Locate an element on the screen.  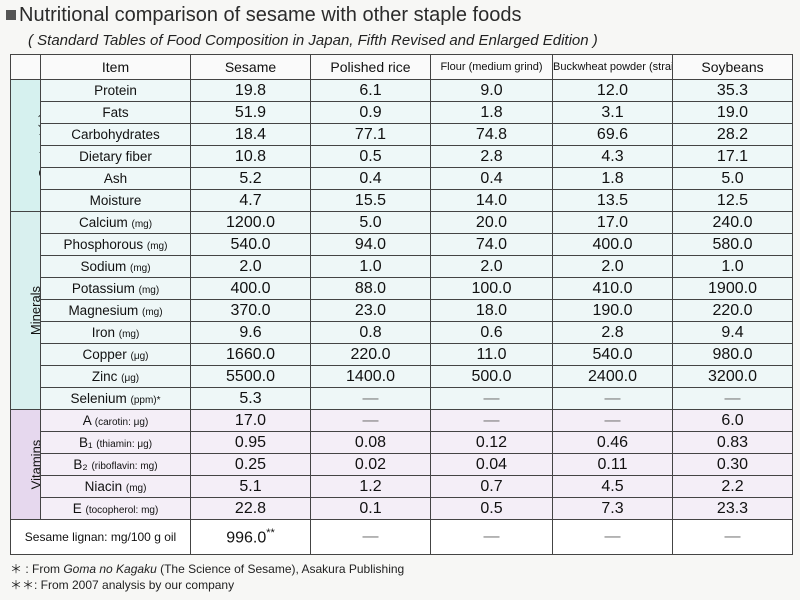
cell-flour: 500.0 is located at coordinates (491, 376).